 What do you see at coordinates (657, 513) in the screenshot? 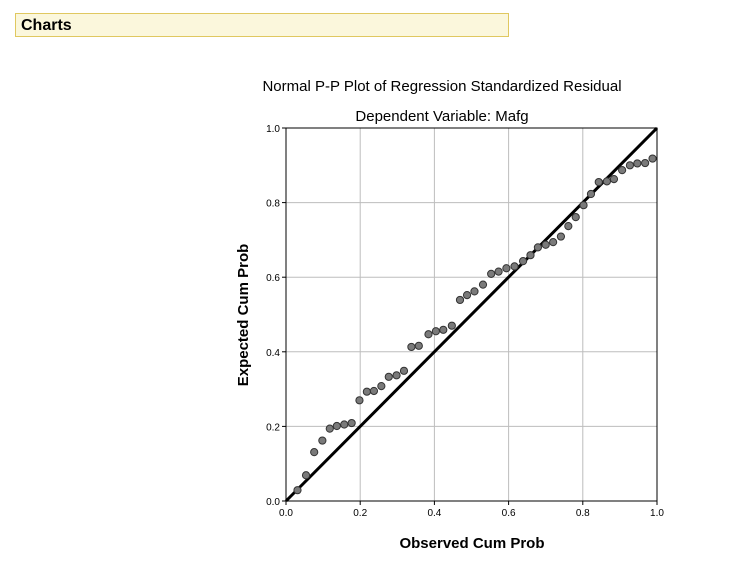
I see `x-tick-label: 1.0` at bounding box center [657, 513].